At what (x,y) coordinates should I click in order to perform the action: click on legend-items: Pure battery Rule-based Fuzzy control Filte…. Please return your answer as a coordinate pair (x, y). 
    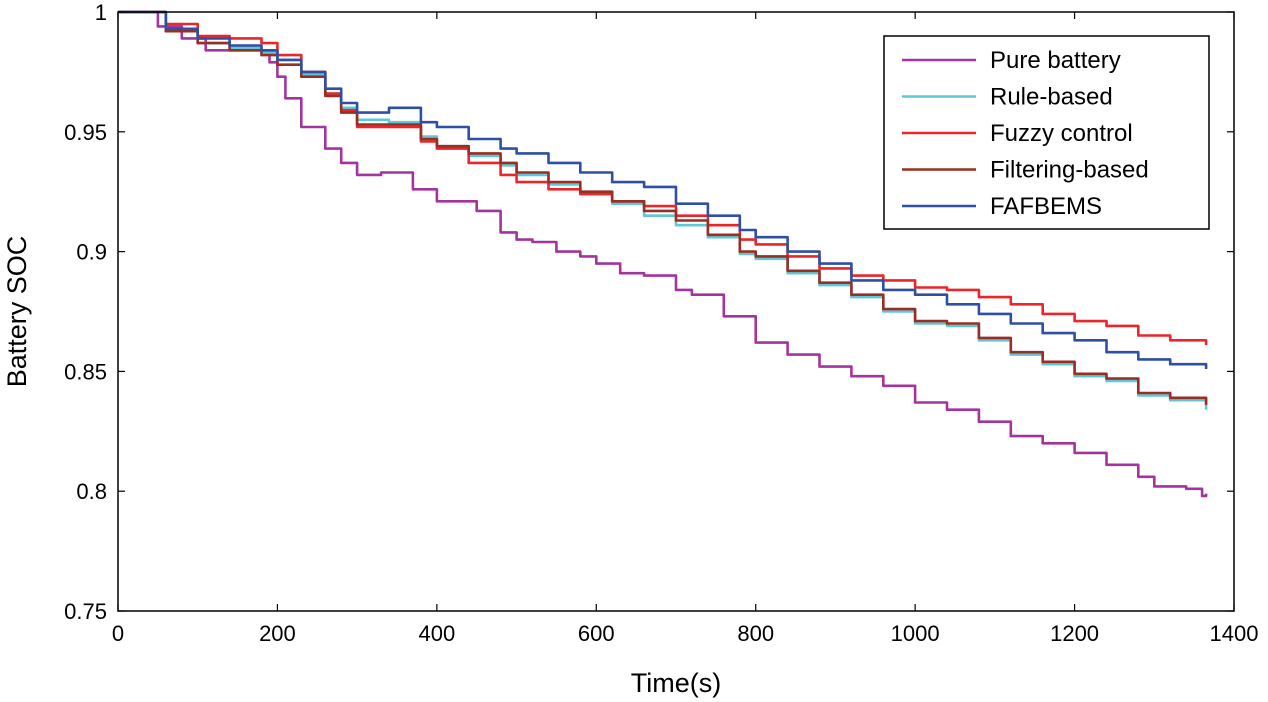
    Looking at the image, I should click on (1025, 133).